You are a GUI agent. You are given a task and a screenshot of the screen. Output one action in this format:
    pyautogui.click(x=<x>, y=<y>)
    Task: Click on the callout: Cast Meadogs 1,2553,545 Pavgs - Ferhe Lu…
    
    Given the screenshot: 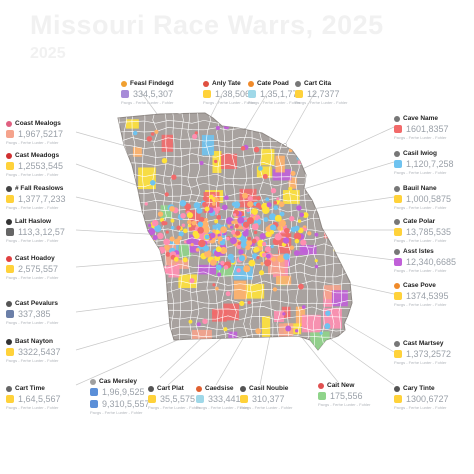 What is the action you would take?
    pyautogui.click(x=42, y=164)
    